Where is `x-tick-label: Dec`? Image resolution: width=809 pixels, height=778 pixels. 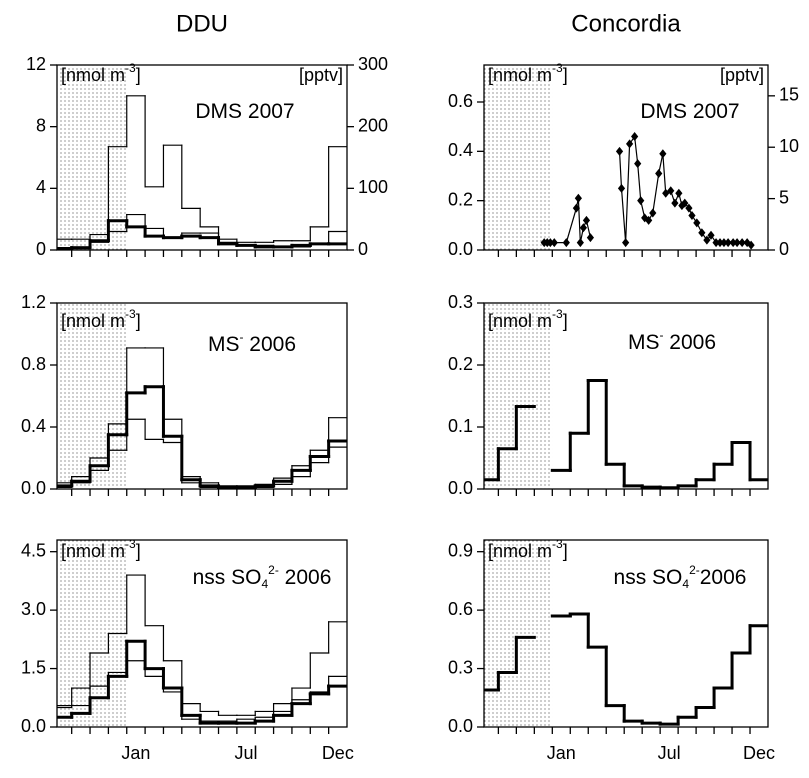
x-tick-label: Dec is located at coordinates (759, 753).